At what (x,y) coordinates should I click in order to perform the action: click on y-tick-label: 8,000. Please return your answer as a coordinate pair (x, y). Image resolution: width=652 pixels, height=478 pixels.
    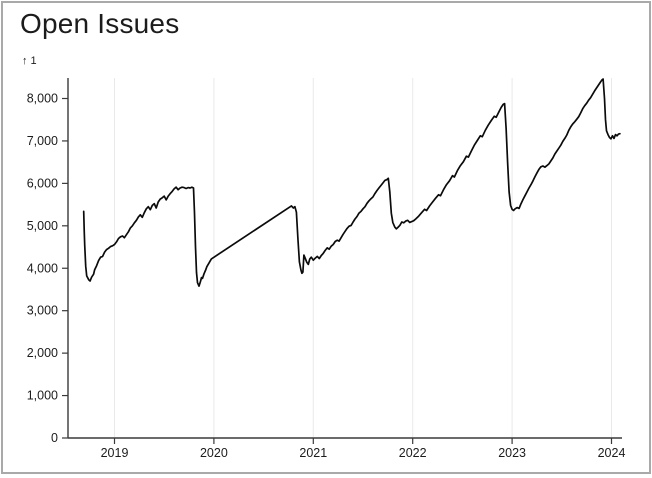
    Looking at the image, I should click on (42, 99).